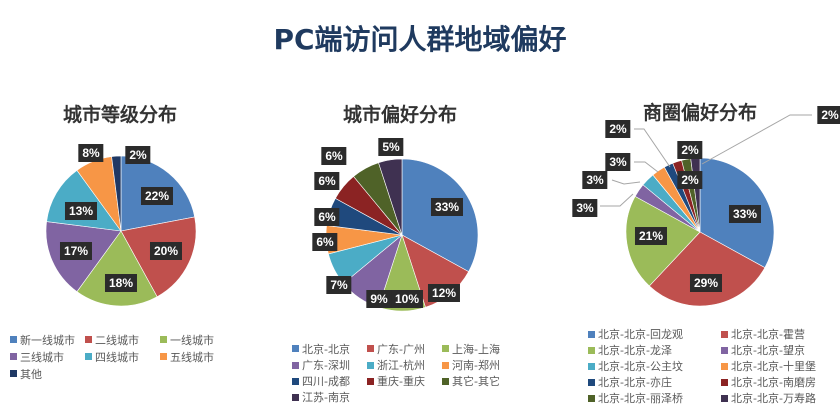 This screenshot has height=413, width=840. What do you see at coordinates (471, 381) in the screenshot?
I see `legend-item: 其它-其它` at bounding box center [471, 381].